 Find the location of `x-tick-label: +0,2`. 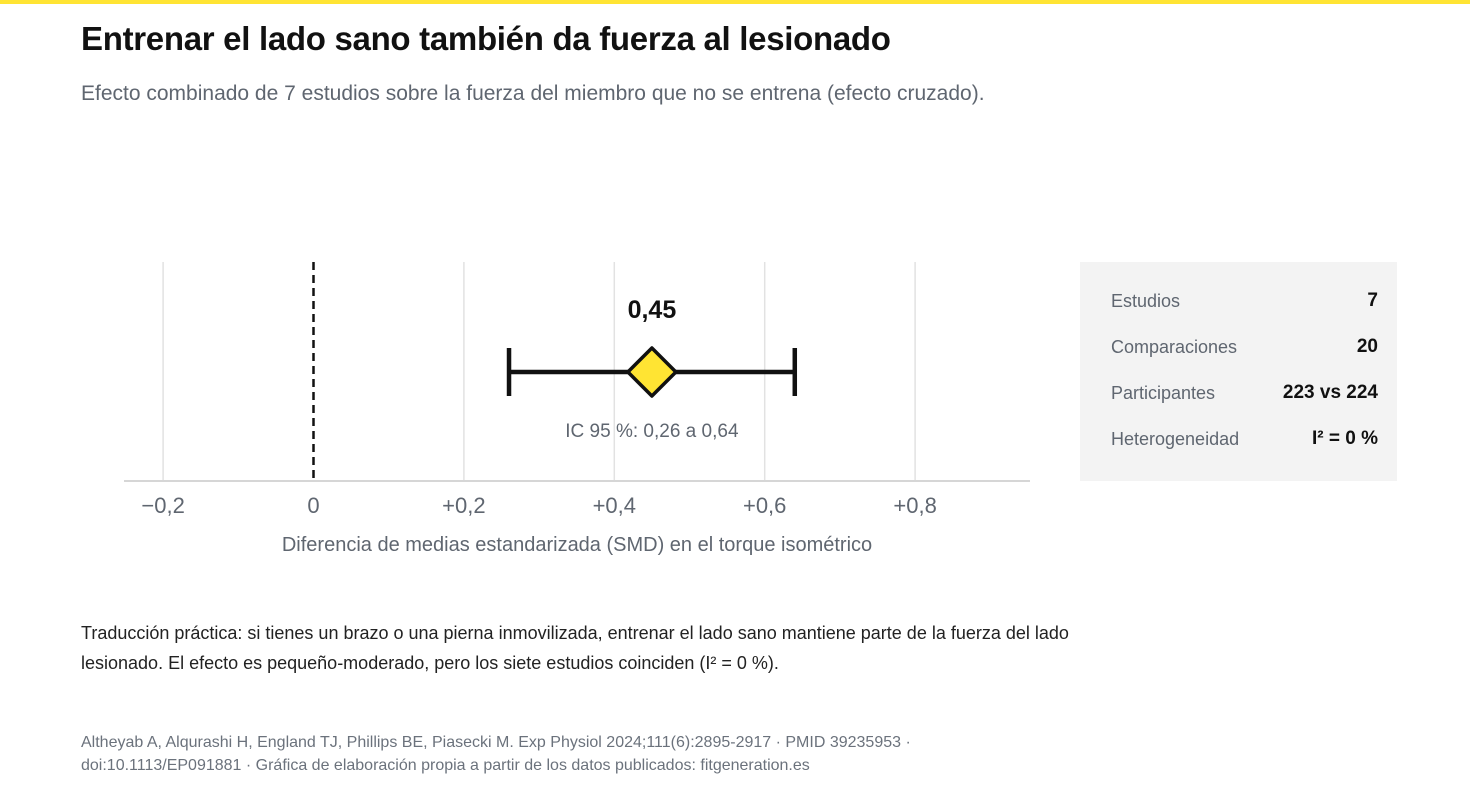

x-tick-label: +0,2 is located at coordinates (463, 505).